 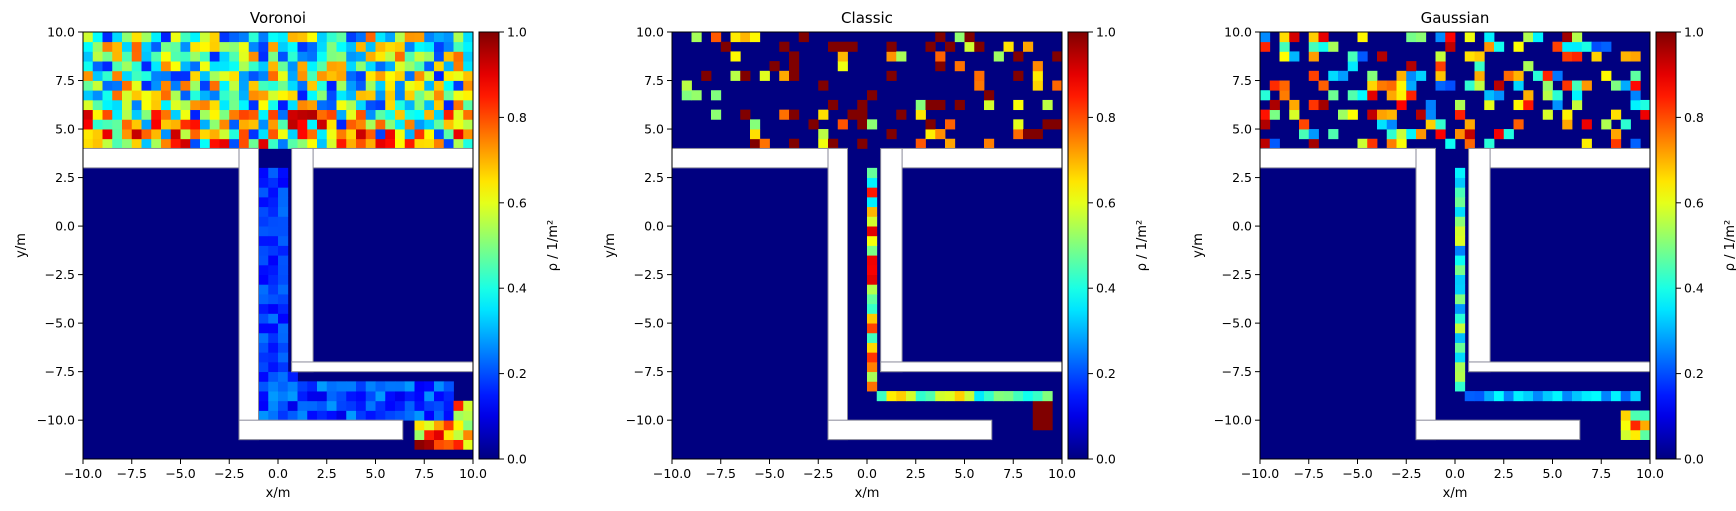 I want to click on x-tick-label: 0.0, so click(x=867, y=473).